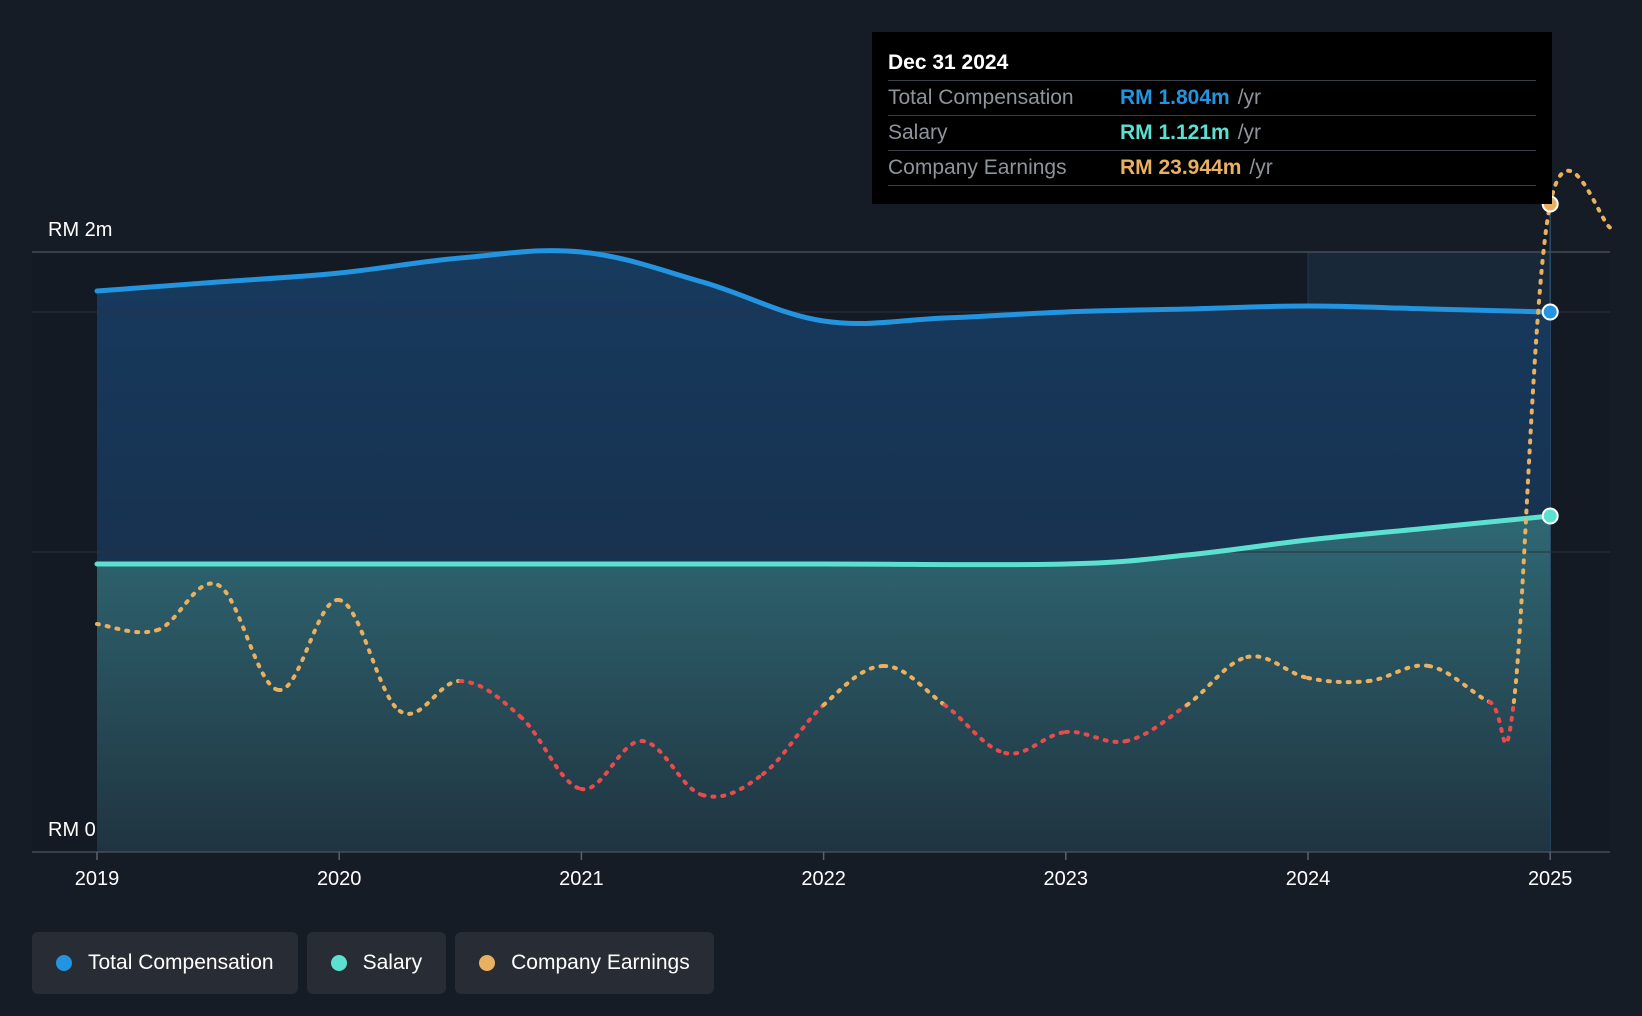 This screenshot has width=1642, height=1016. I want to click on x-tick-label: 2022, so click(823, 879).